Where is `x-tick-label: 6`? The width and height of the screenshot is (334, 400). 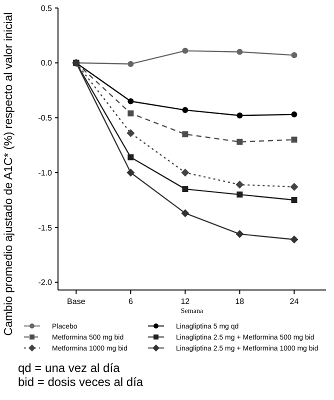 x-tick-label: 6 is located at coordinates (131, 301).